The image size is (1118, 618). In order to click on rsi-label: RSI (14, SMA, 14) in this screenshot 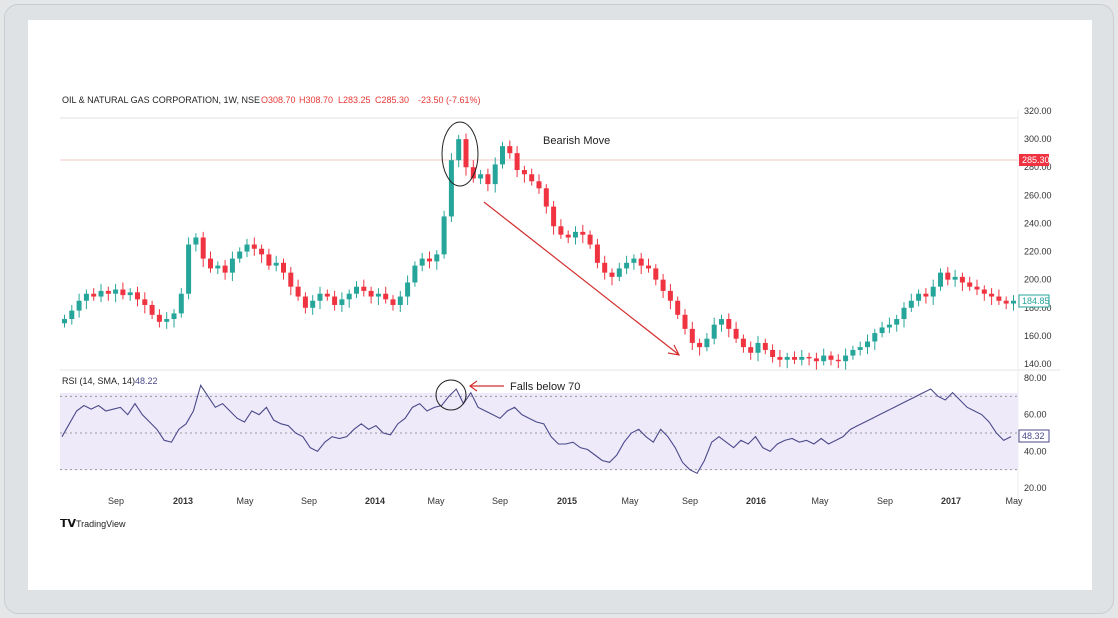, I will do `click(98, 381)`.